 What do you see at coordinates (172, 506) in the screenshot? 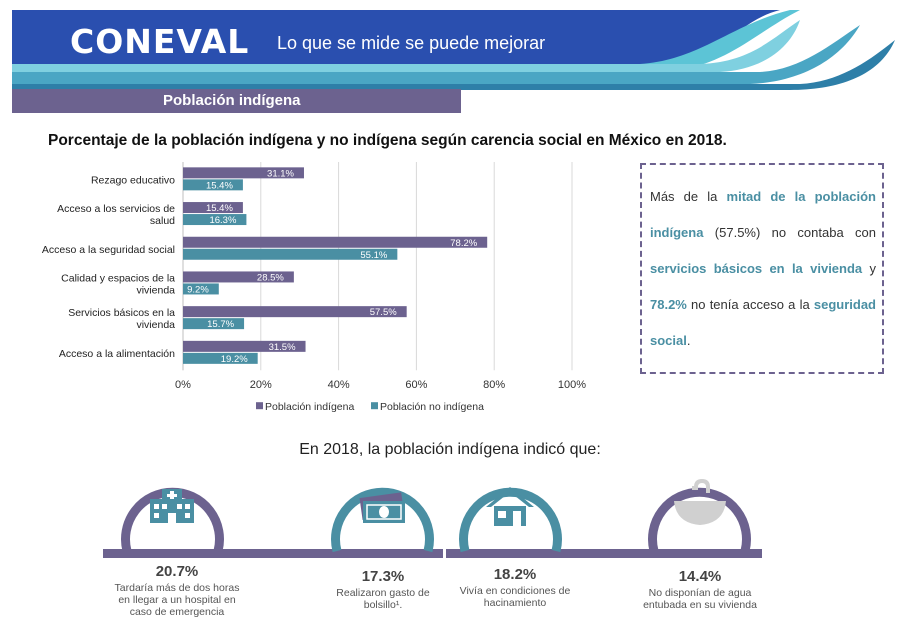
I see `hospital-icon` at bounding box center [172, 506].